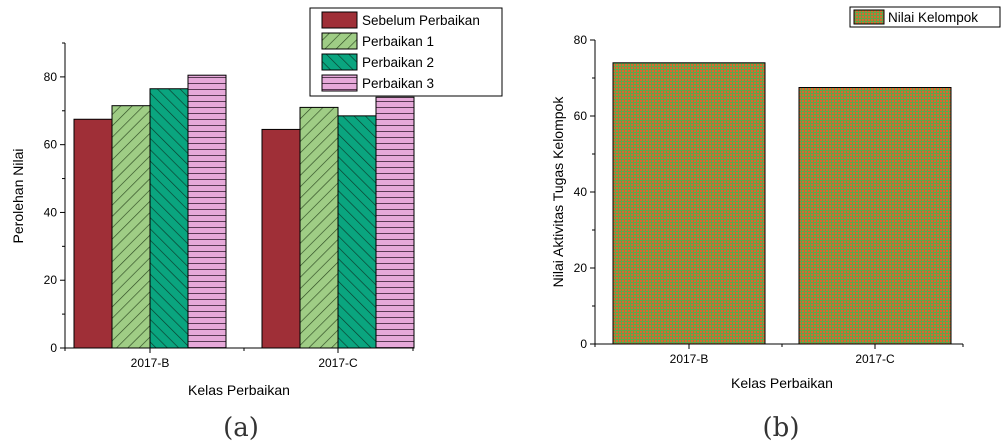  Describe the element at coordinates (933, 17) in the screenshot. I see `chart-b-legend-label: Nilai Kelompok` at that location.